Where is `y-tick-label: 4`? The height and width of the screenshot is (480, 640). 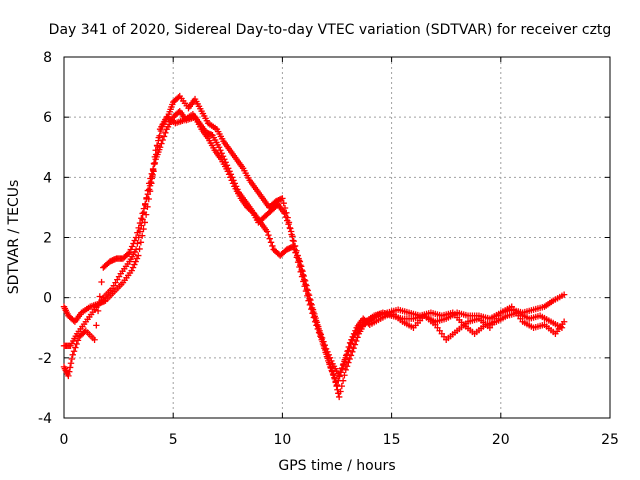
y-tick-label: 4 is located at coordinates (47, 178).